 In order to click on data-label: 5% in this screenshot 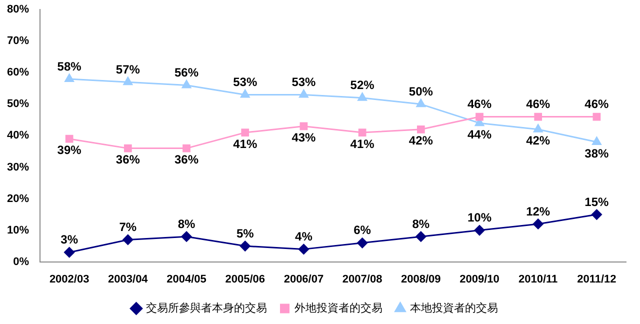, I will do `click(245, 233)`.